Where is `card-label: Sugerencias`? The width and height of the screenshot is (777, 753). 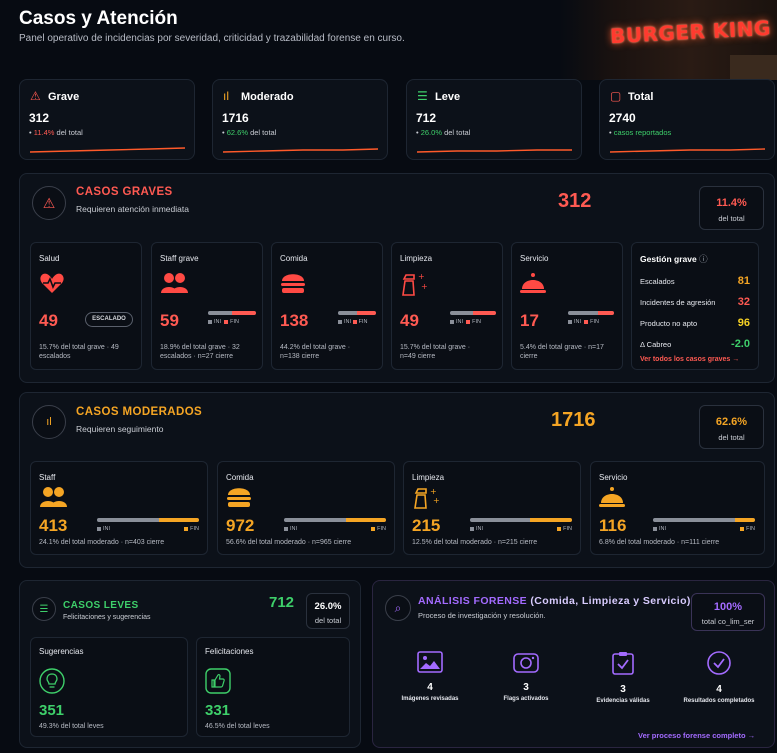 card-label: Sugerencias is located at coordinates (61, 651).